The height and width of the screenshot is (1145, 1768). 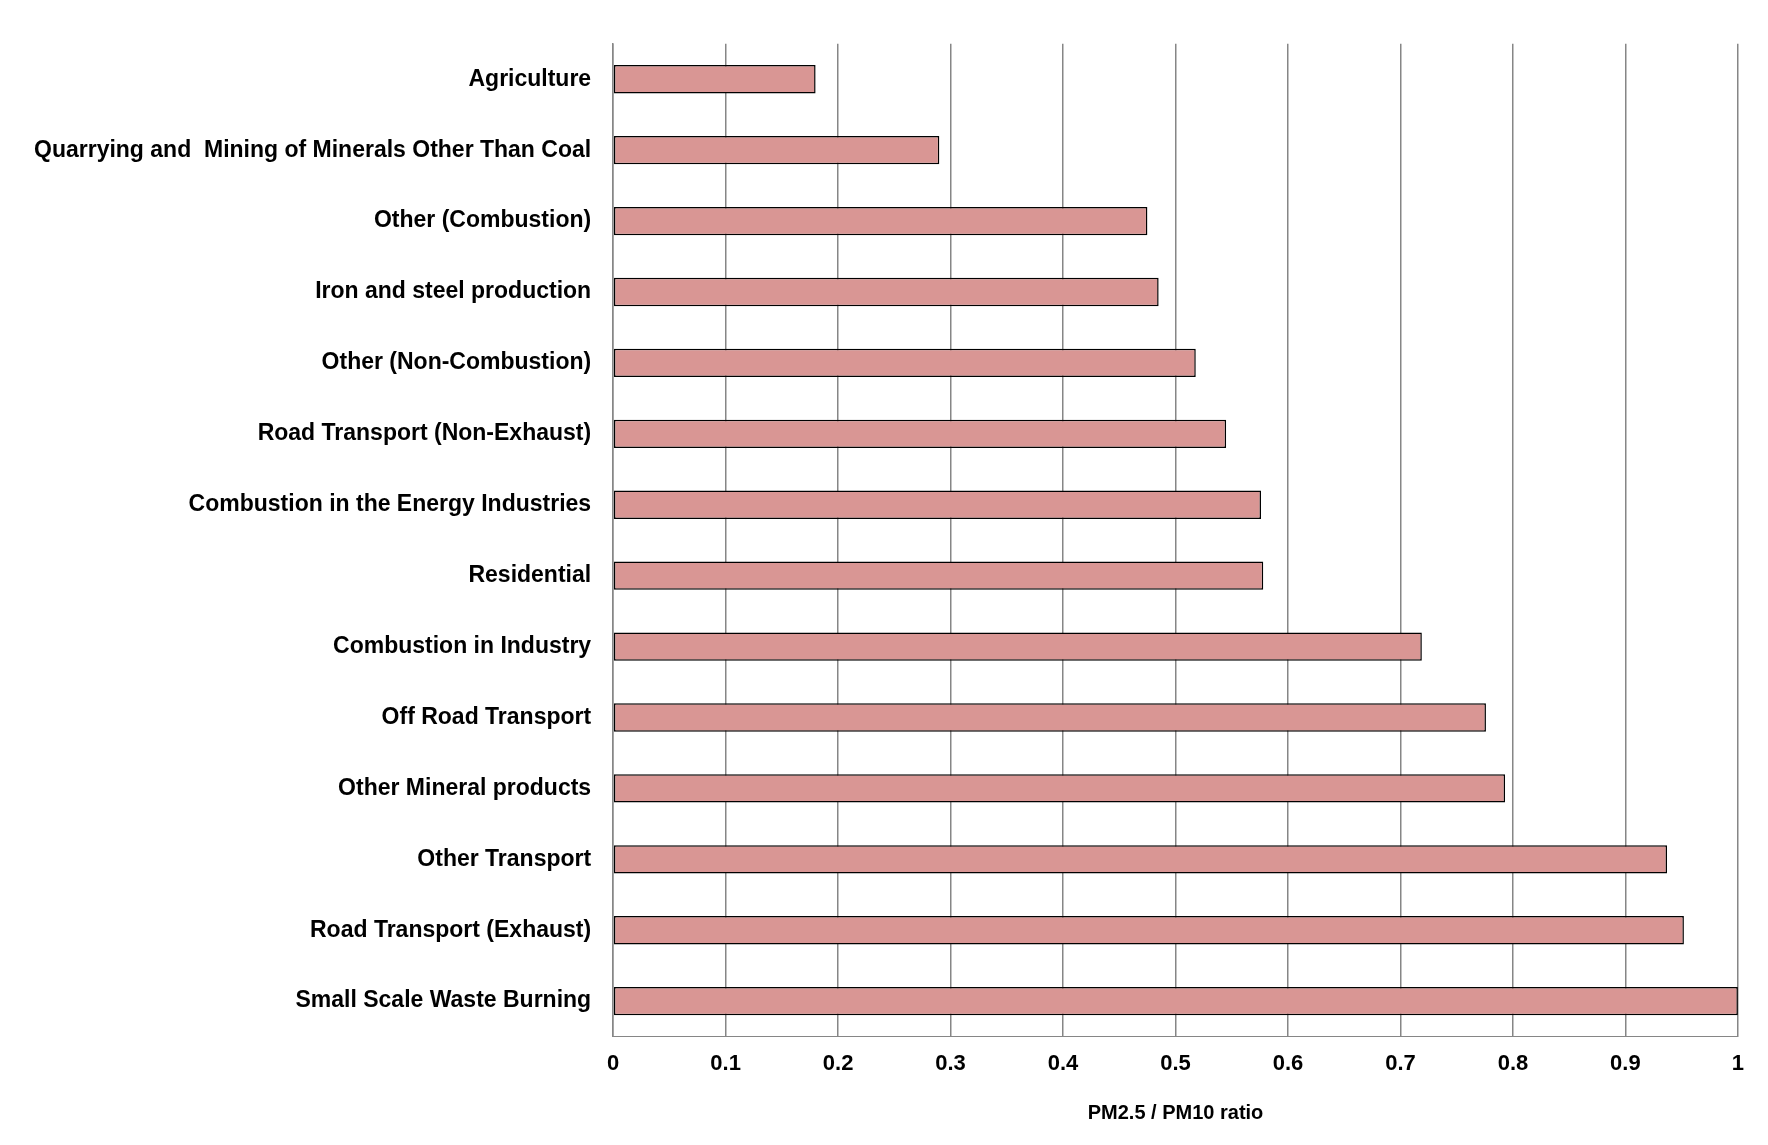 What do you see at coordinates (1063, 1062) in the screenshot?
I see `x-tick-label: 0.4` at bounding box center [1063, 1062].